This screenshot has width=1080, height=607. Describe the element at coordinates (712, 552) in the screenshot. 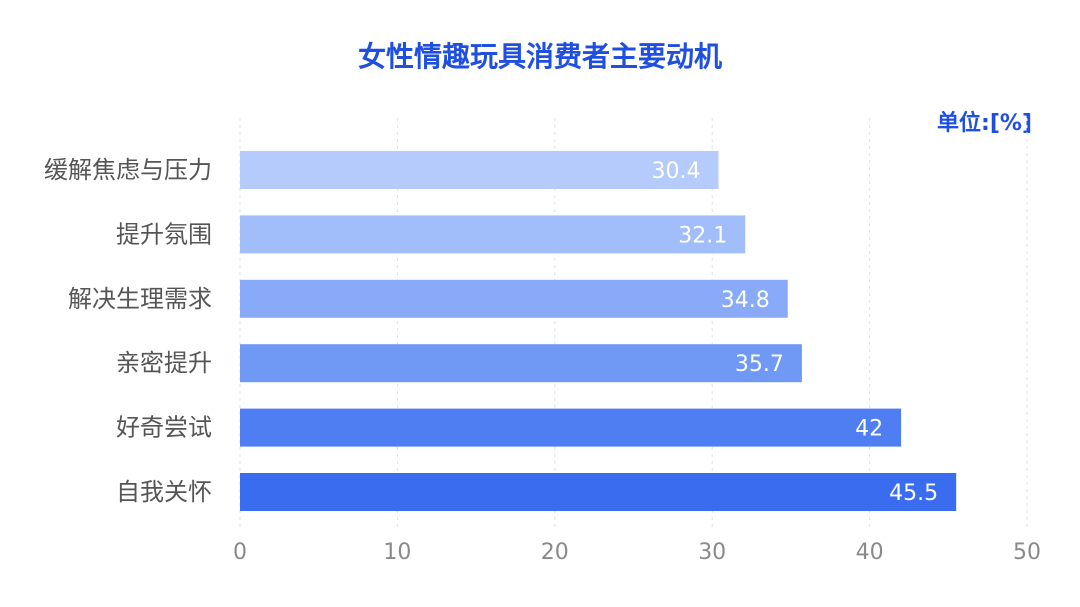

I see `x-tick-label: 30` at that location.